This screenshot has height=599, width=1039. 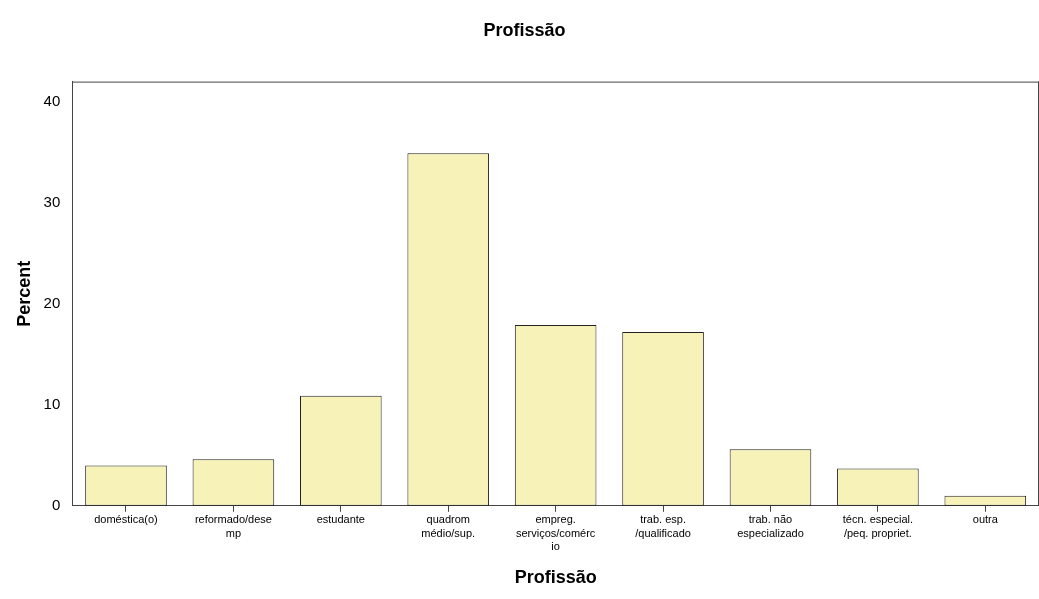 I want to click on chart-title: Profissão, so click(x=524, y=29).